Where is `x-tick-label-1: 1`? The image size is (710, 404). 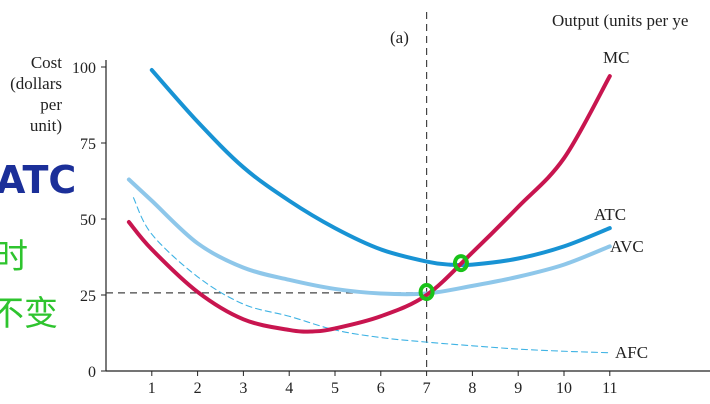 x-tick-label-1: 1 is located at coordinates (152, 388).